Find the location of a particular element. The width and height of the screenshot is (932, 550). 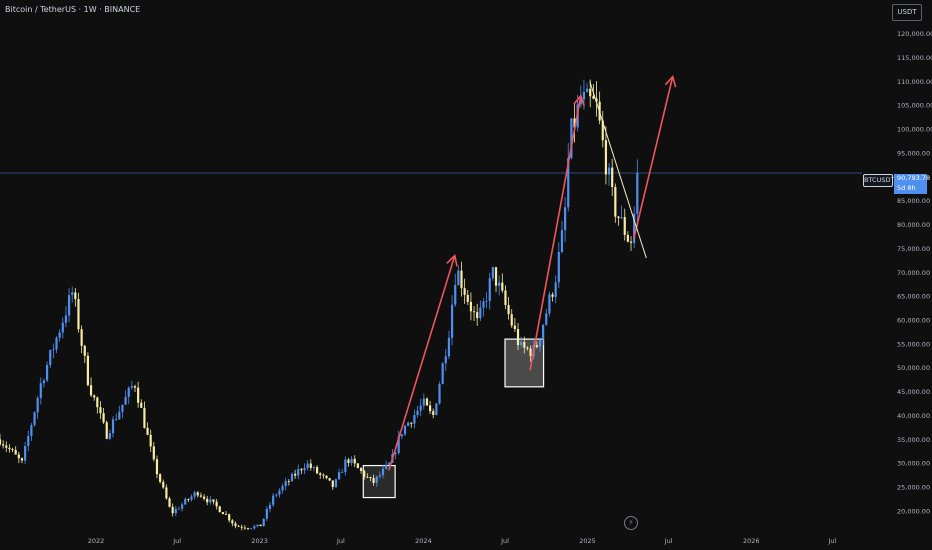

y-tick-label: 45,000.00 is located at coordinates (913, 392).